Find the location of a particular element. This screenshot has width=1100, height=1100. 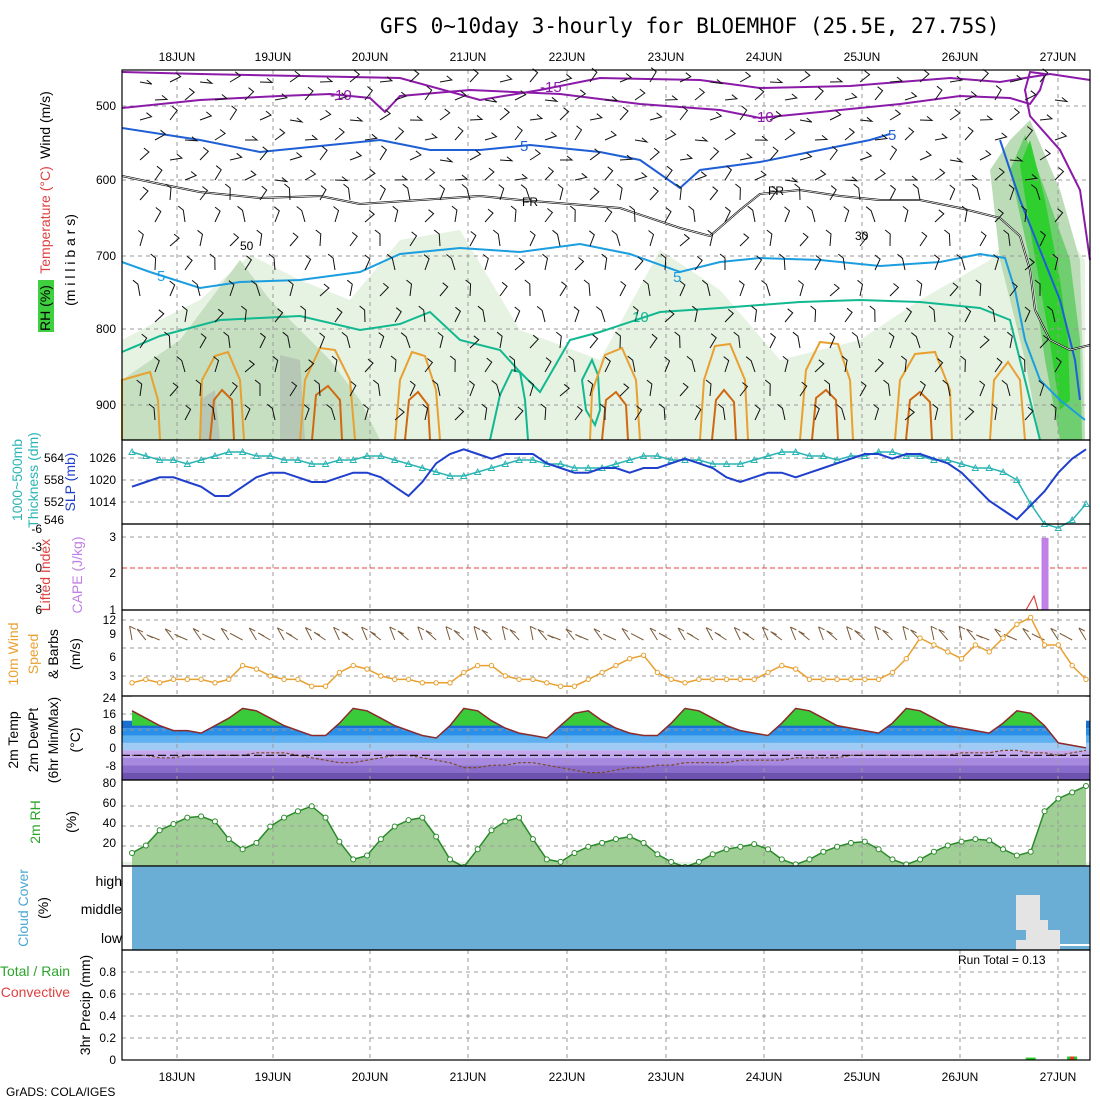

precip-panel: Run Total = 0.13 is located at coordinates (606, 1005).